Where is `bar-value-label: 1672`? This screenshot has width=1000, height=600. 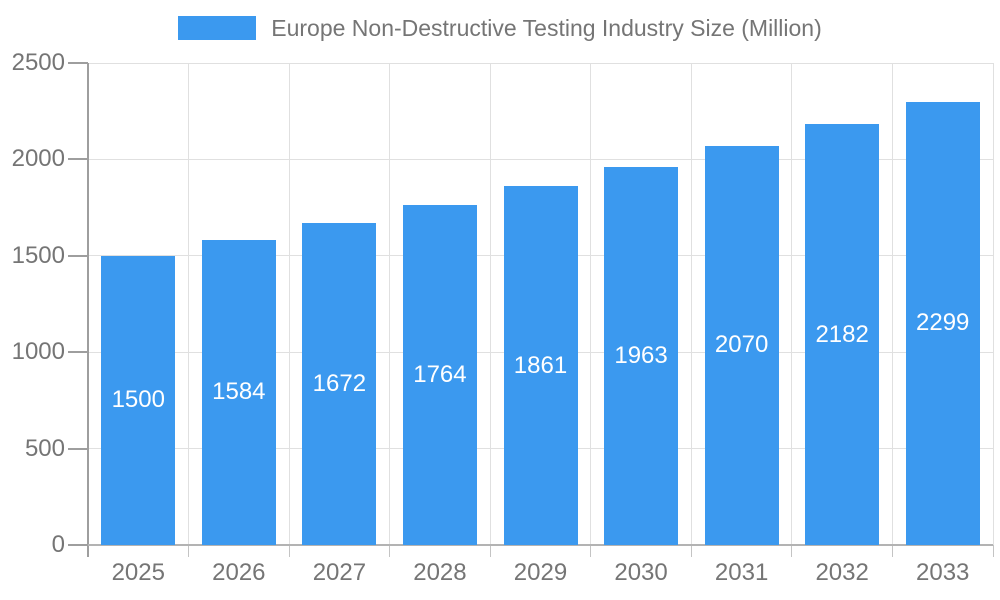
bar-value-label: 1672 is located at coordinates (339, 383).